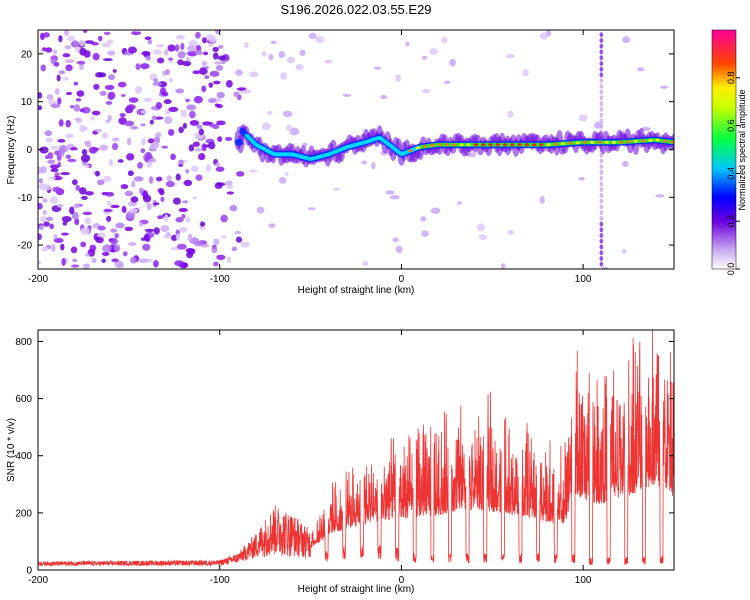  What do you see at coordinates (583, 279) in the screenshot?
I see `spectrogram-x-tick-label: 100` at bounding box center [583, 279].